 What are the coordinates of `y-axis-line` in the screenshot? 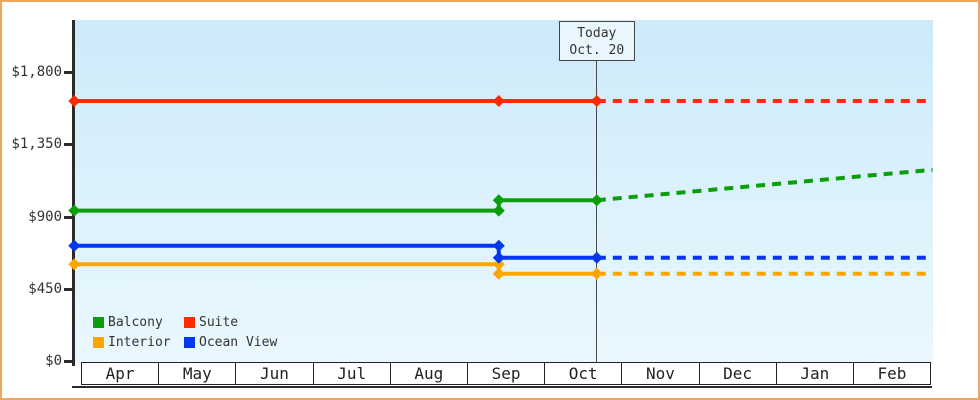 It's located at (73, 193).